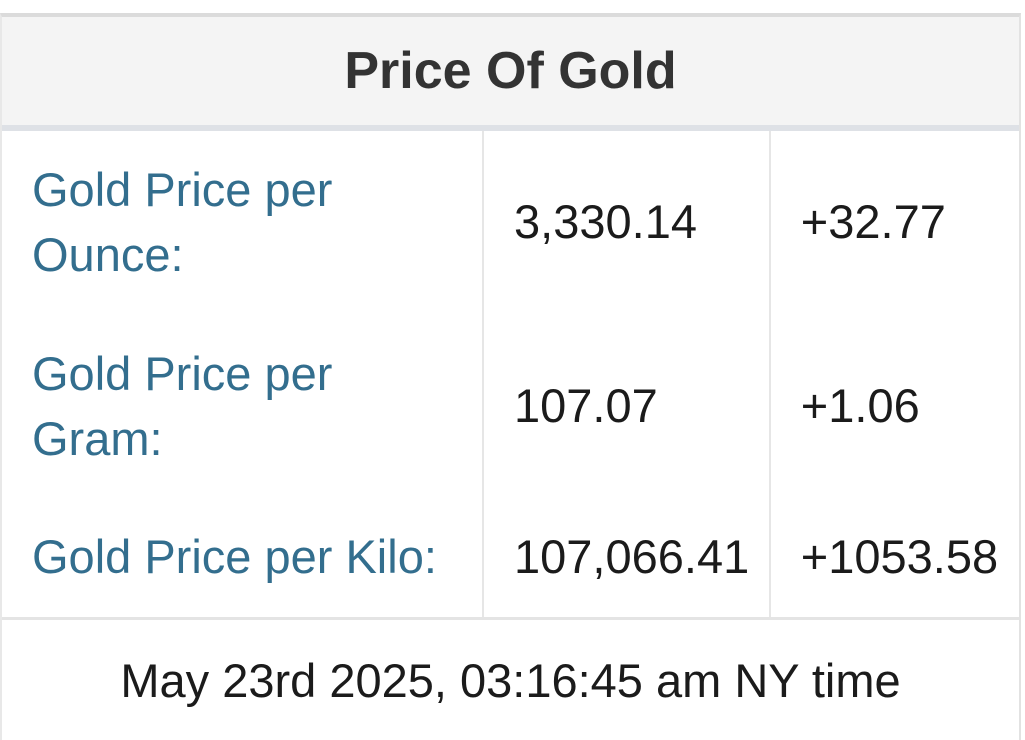  I want to click on price-change-ounce: +32.77, so click(893, 223).